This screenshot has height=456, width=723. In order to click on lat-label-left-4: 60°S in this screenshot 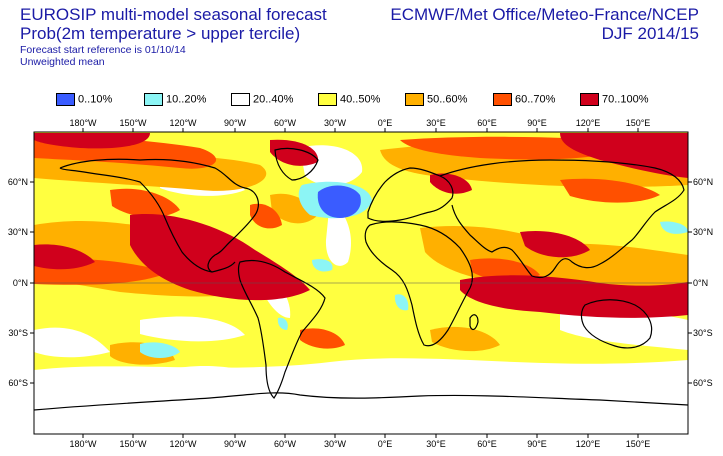, I will do `click(18, 383)`.